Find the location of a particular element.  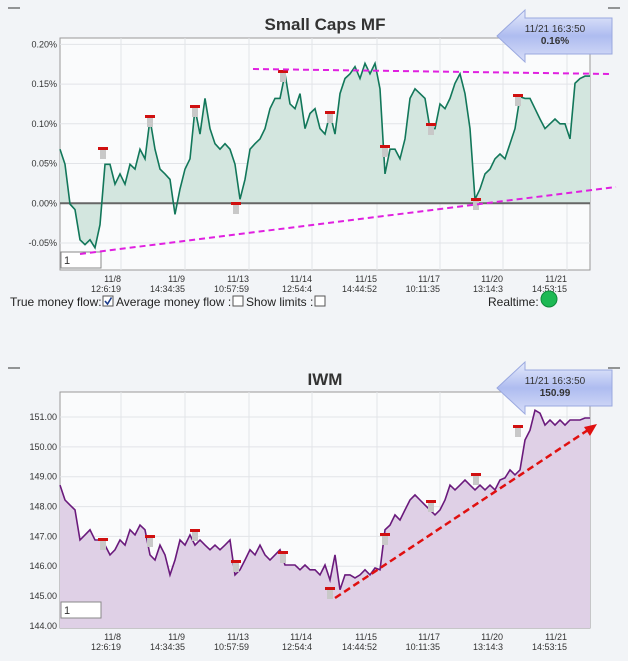

chart-title: IWM is located at coordinates (325, 379).